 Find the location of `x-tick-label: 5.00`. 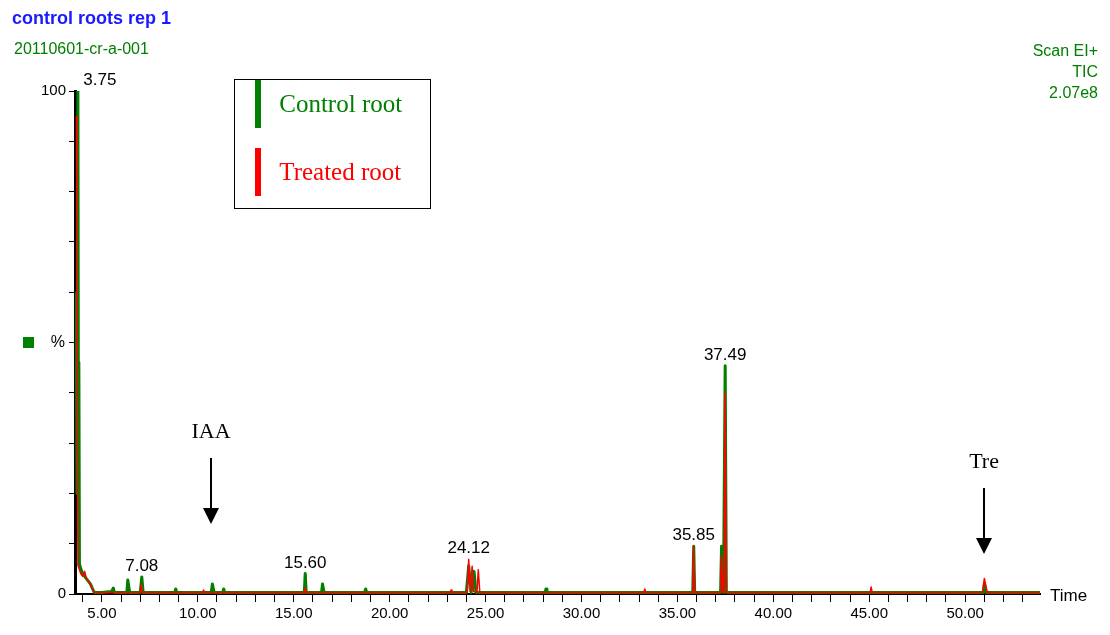

x-tick-label: 5.00 is located at coordinates (102, 613).